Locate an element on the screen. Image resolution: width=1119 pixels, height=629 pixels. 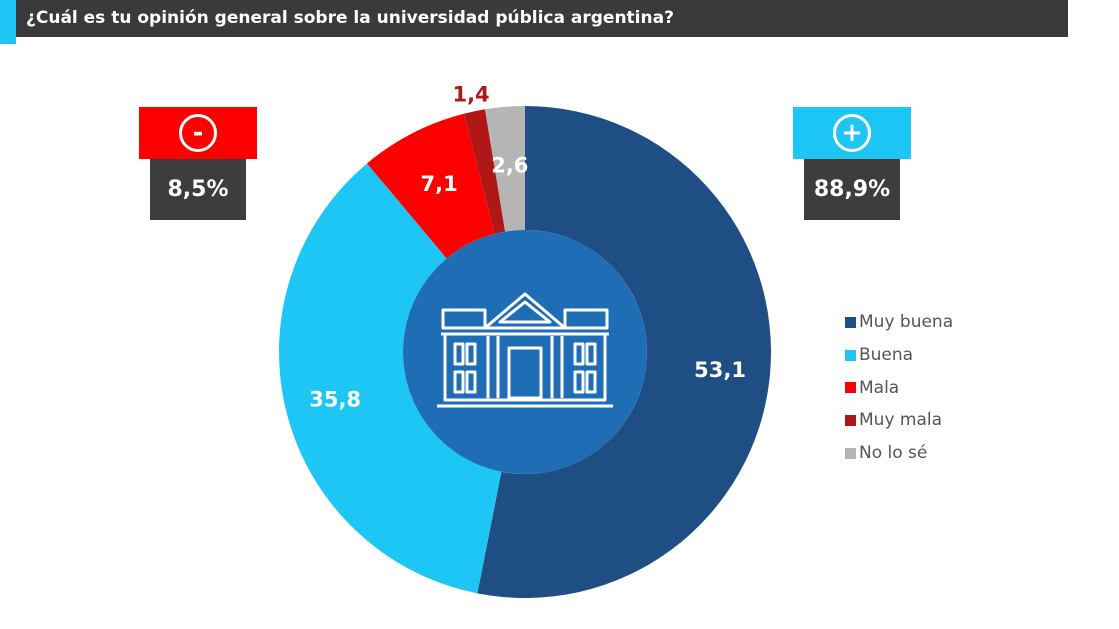
legend: Muy buena Buena Mala Muy mala No lo sé is located at coordinates (899, 387).